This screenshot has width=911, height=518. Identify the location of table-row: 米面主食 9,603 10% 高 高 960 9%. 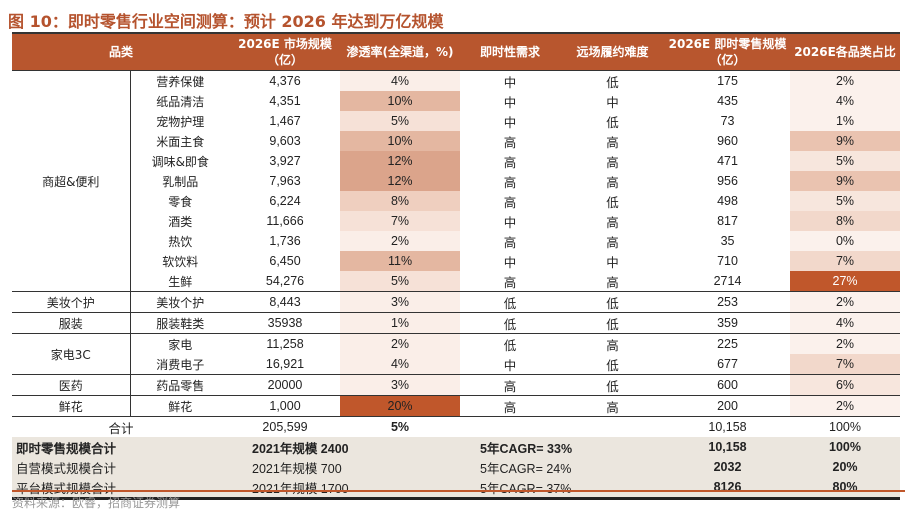
(456, 141).